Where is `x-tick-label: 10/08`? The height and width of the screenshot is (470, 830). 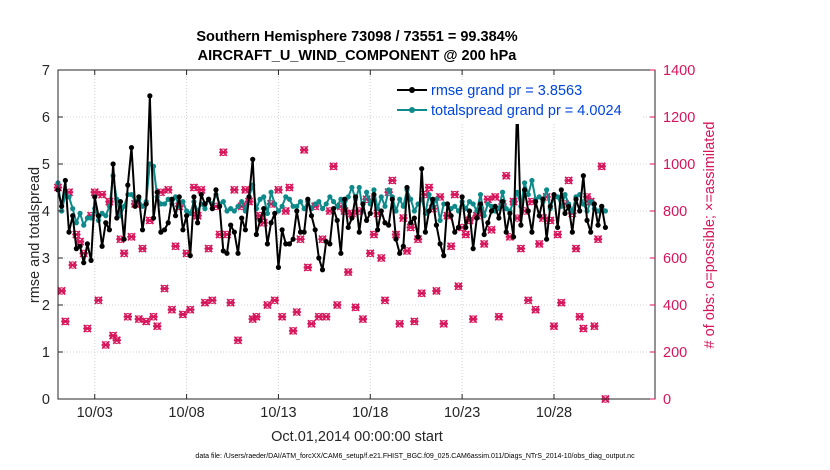
x-tick-label: 10/08 is located at coordinates (186, 413).